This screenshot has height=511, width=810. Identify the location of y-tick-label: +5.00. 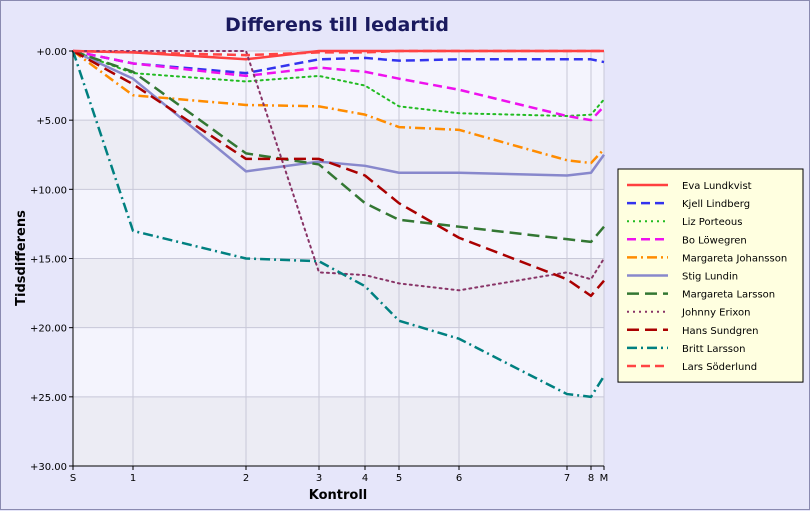
(51, 121).